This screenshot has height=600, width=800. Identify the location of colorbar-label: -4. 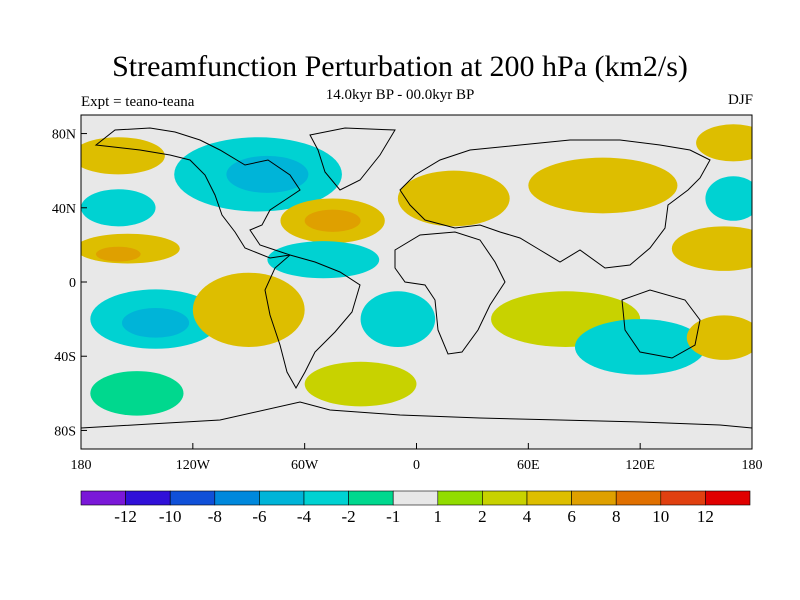
(304, 516).